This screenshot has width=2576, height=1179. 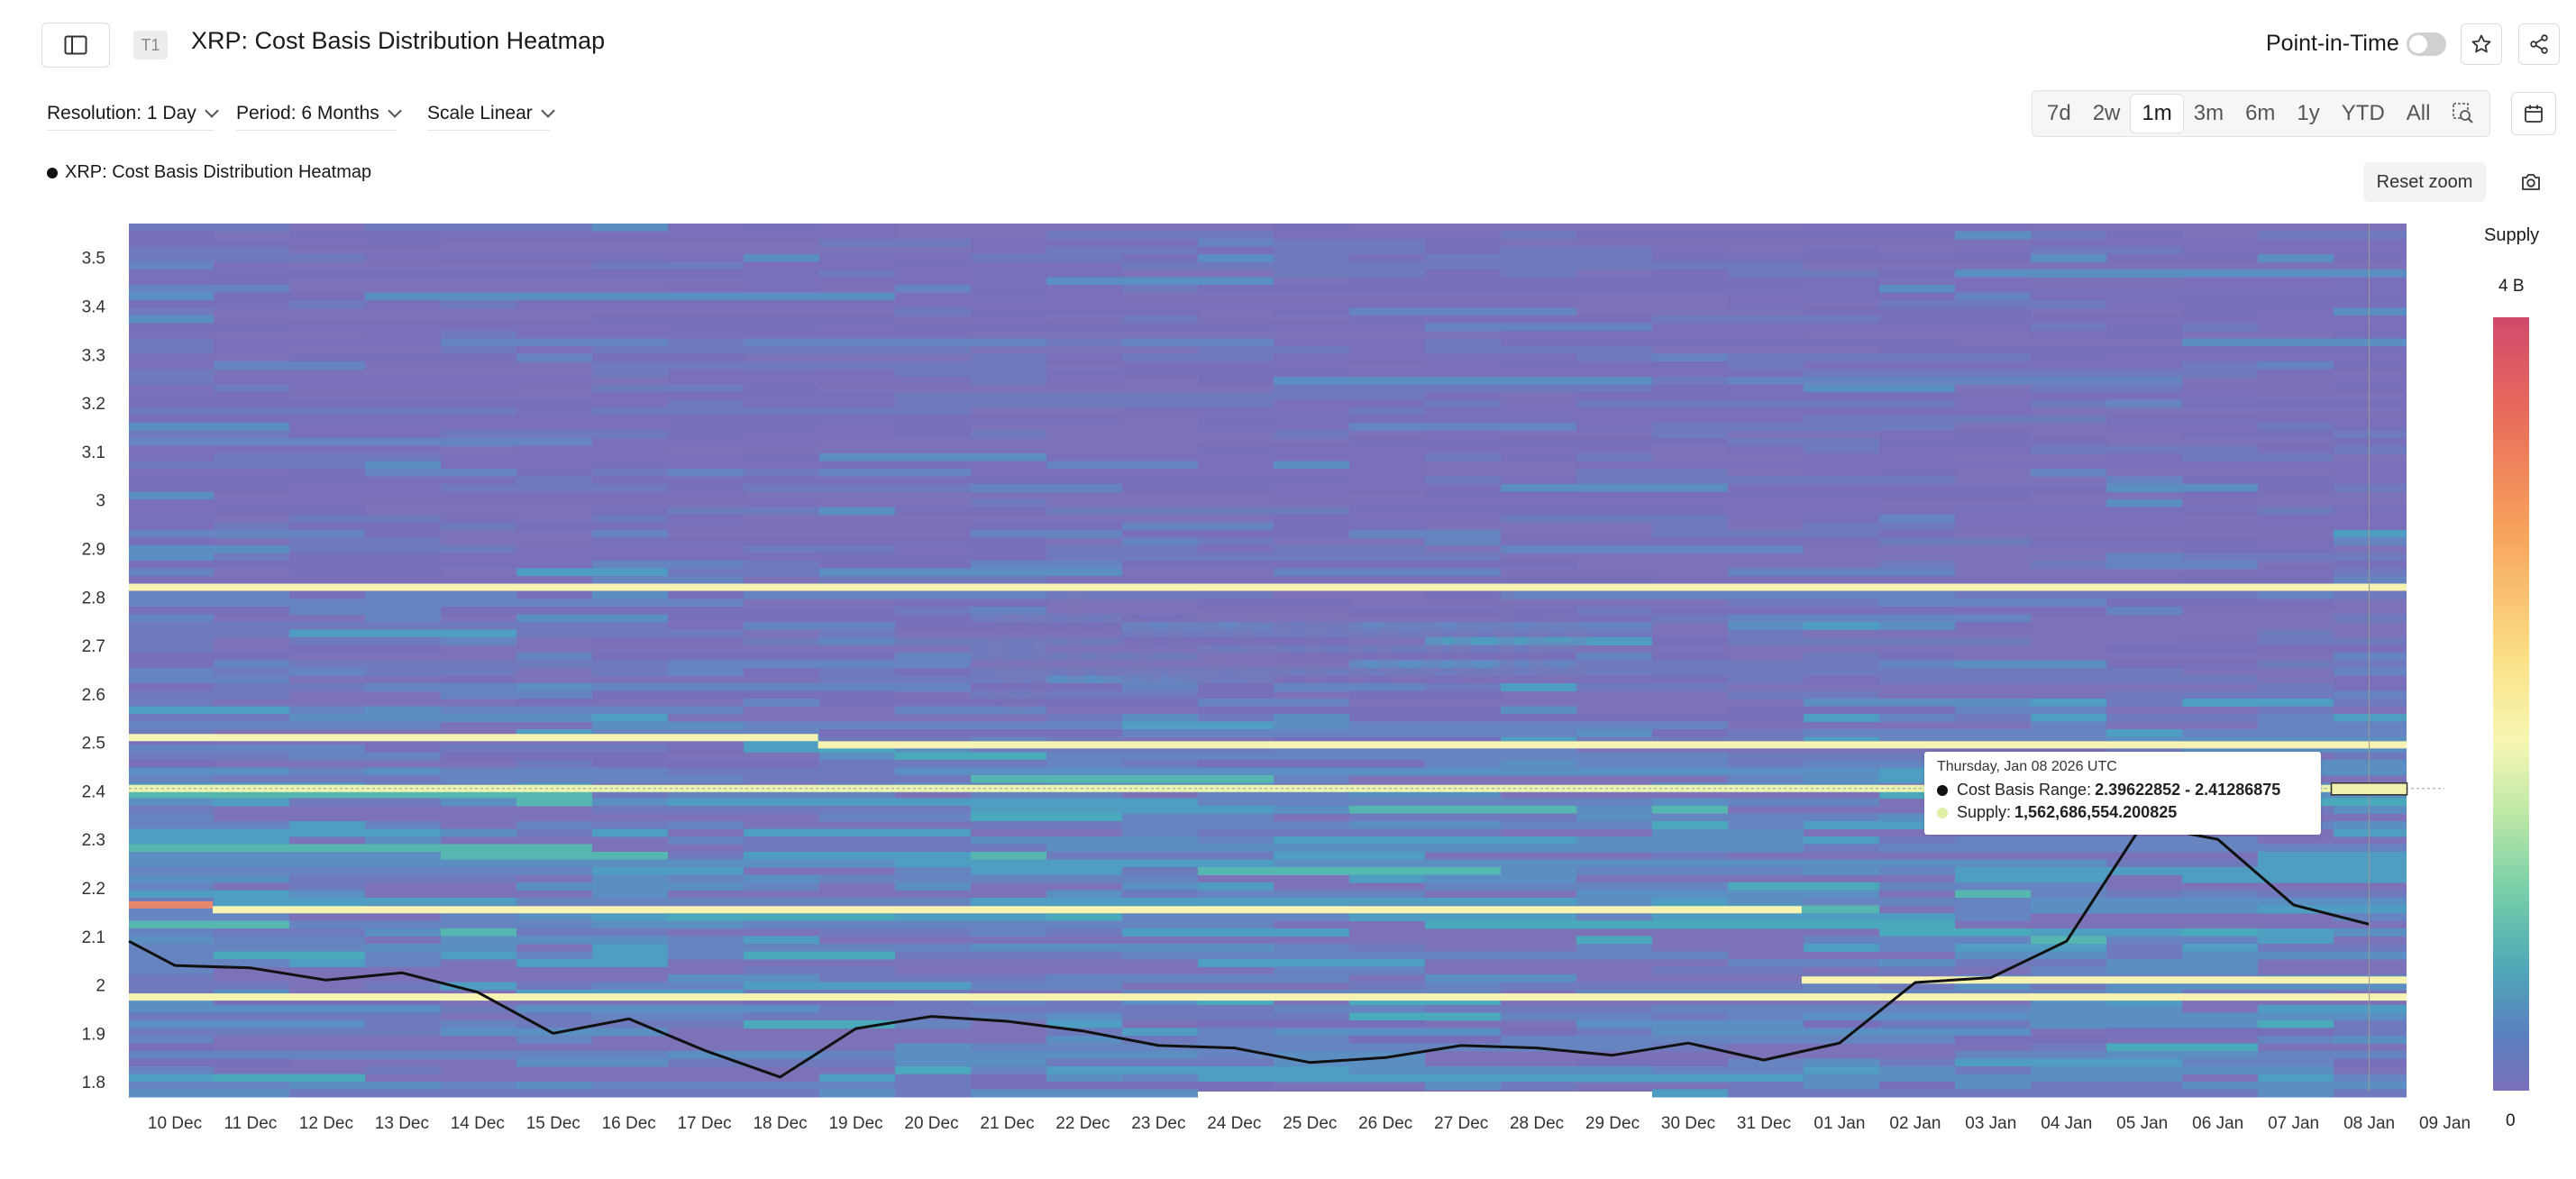 I want to click on zoom-select-button, so click(x=2463, y=114).